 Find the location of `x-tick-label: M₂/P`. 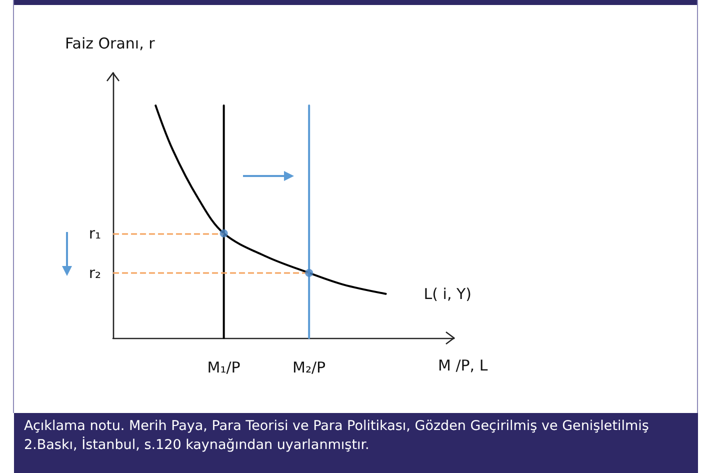

x-tick-label: M₂/P is located at coordinates (309, 367).